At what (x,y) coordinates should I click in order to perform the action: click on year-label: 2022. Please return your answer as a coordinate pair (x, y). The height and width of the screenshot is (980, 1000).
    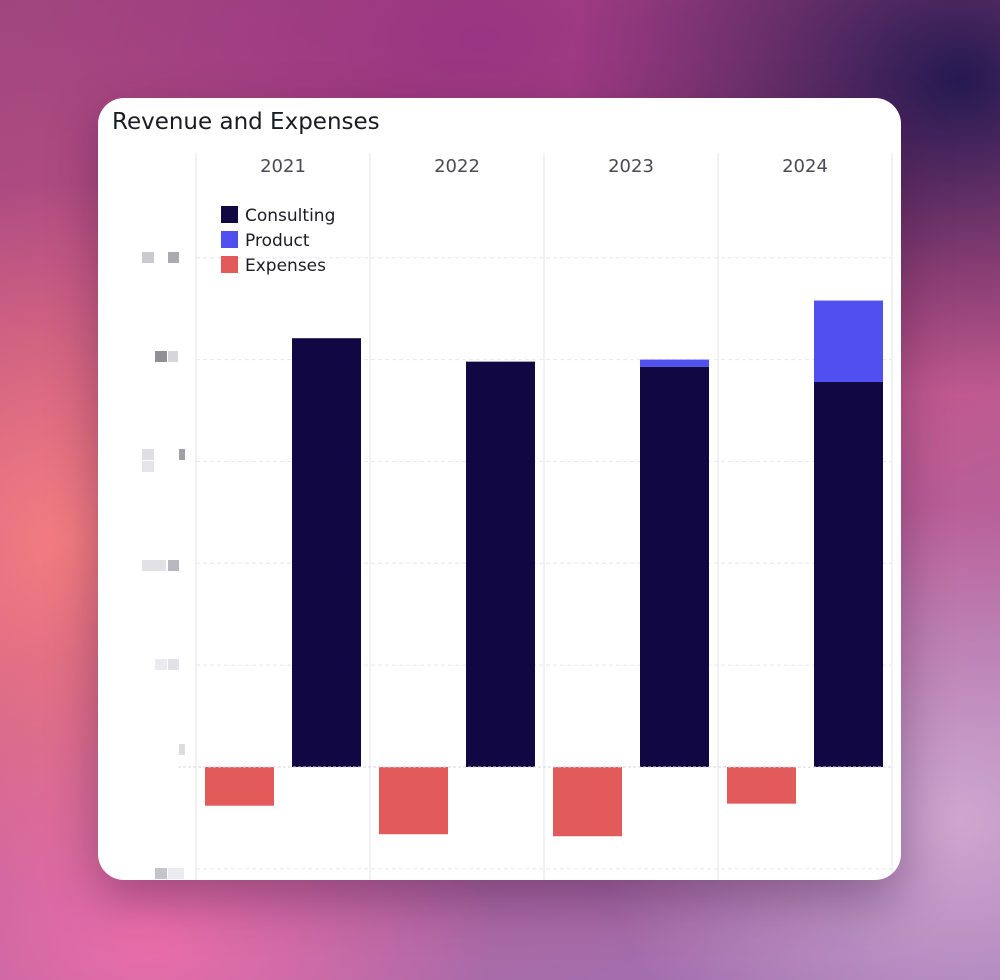
    Looking at the image, I should click on (457, 166).